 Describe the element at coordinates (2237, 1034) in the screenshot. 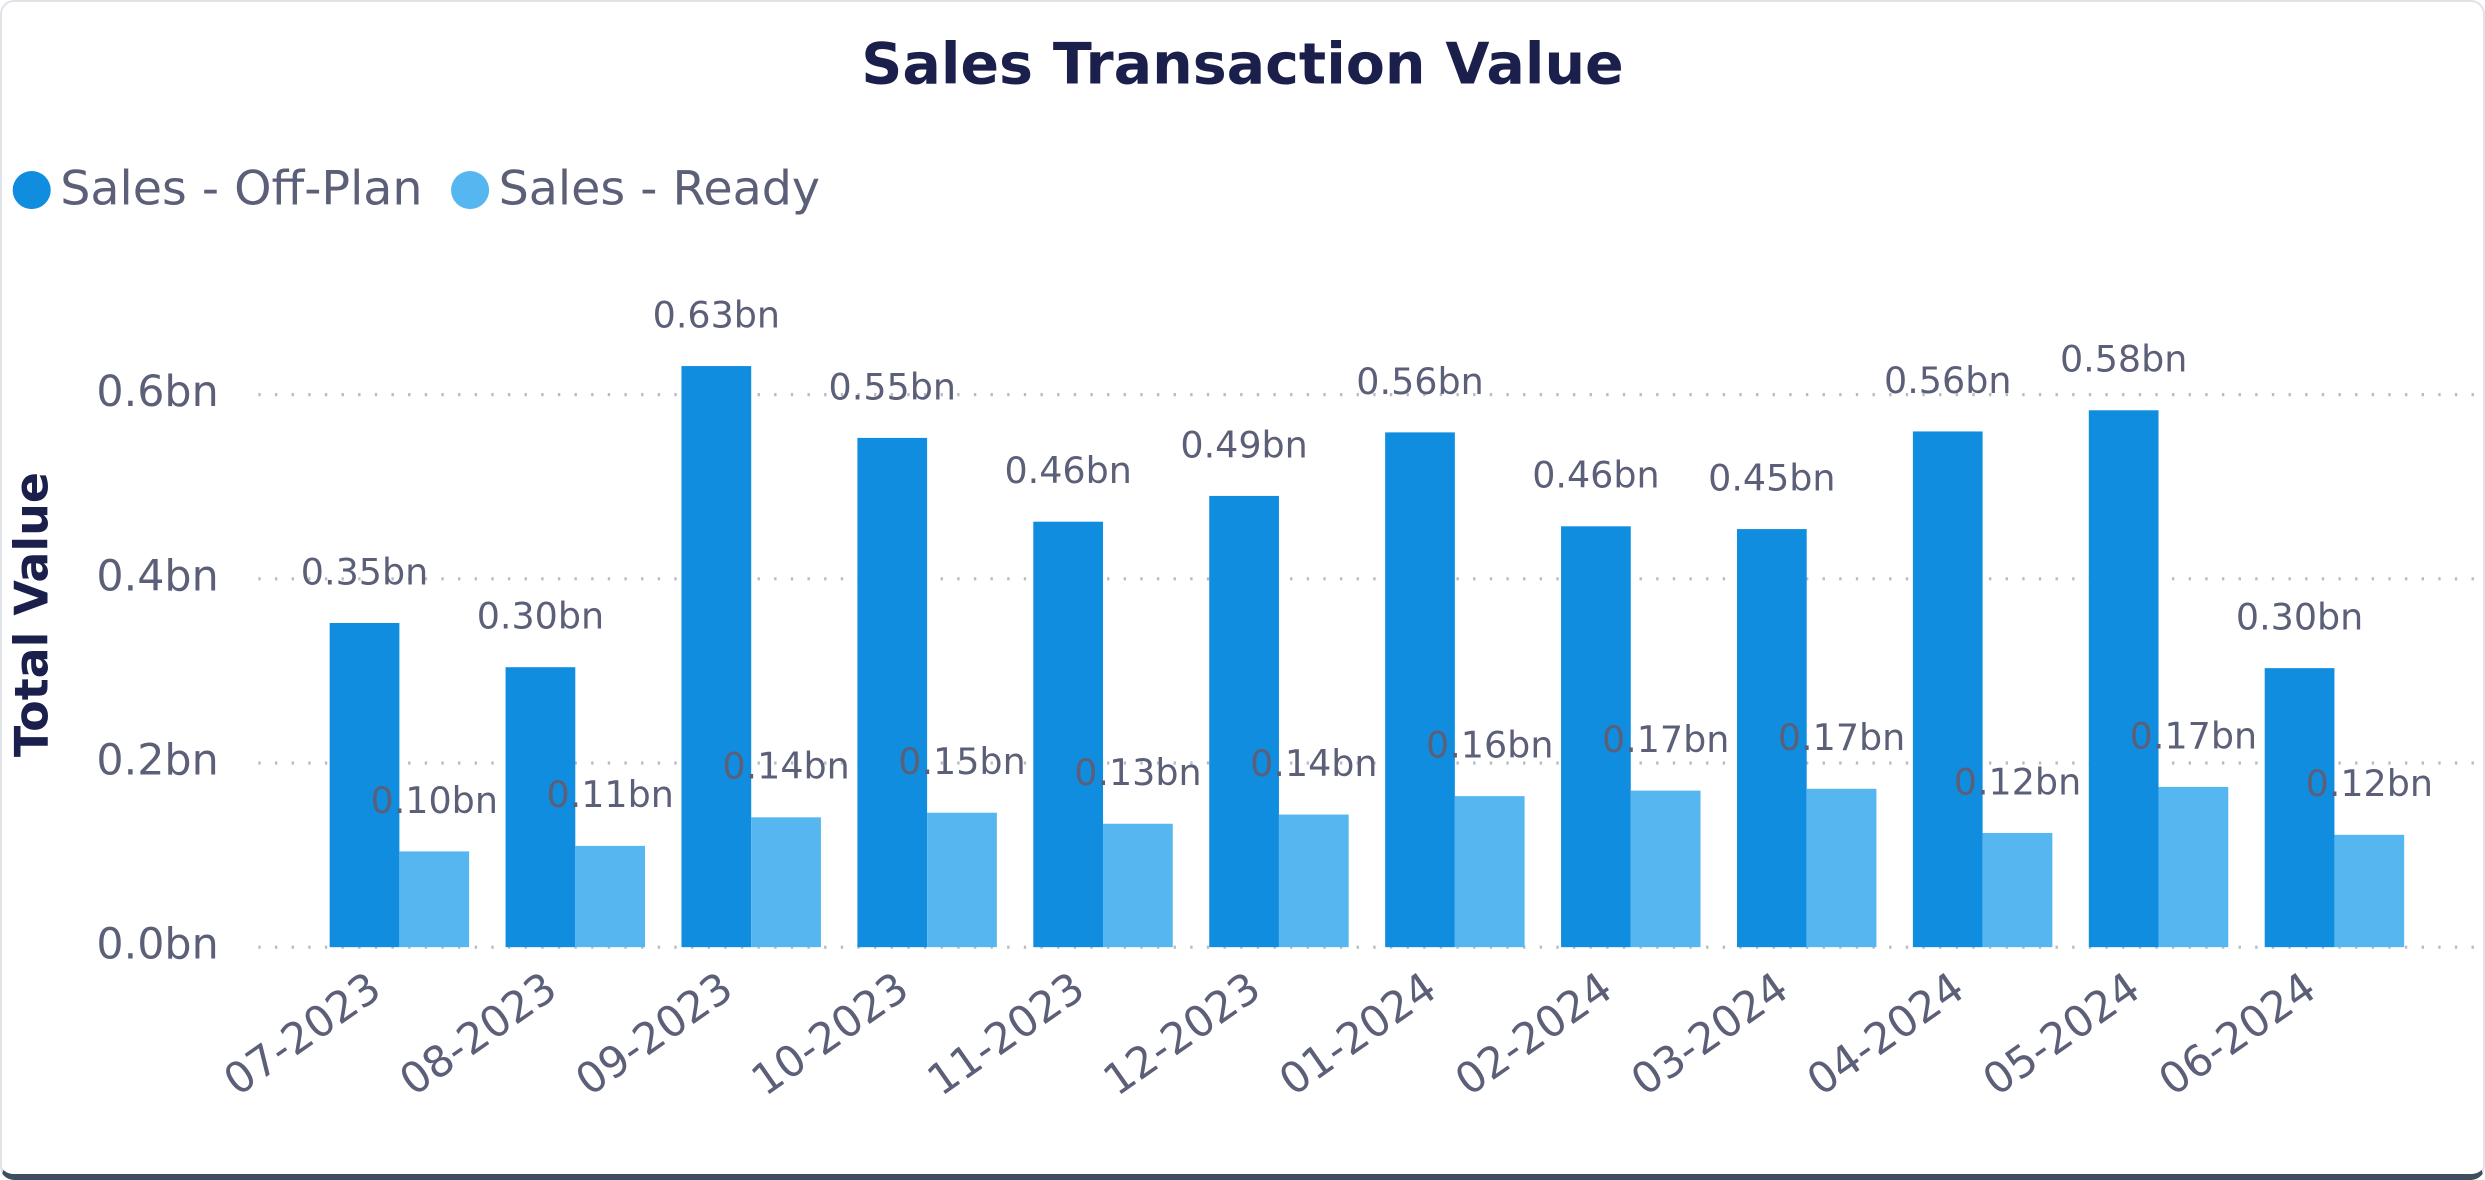

I see `x-tick-label: 06-2024` at that location.